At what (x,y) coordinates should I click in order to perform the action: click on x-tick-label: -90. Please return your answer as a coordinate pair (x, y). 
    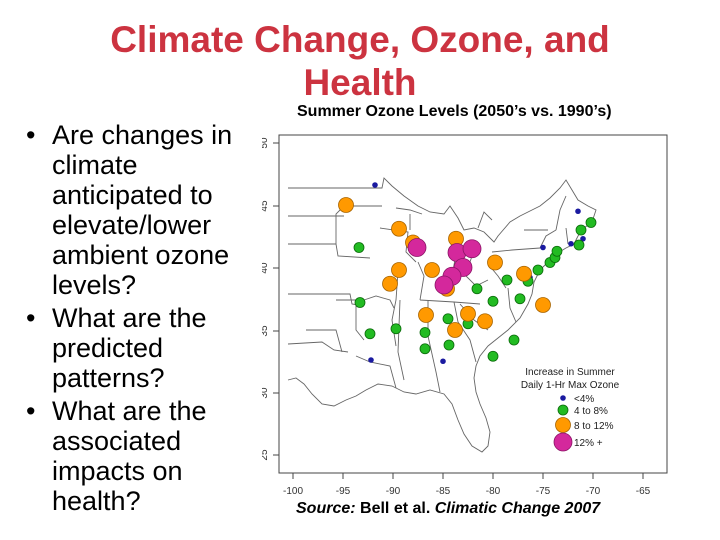
    Looking at the image, I should click on (393, 491).